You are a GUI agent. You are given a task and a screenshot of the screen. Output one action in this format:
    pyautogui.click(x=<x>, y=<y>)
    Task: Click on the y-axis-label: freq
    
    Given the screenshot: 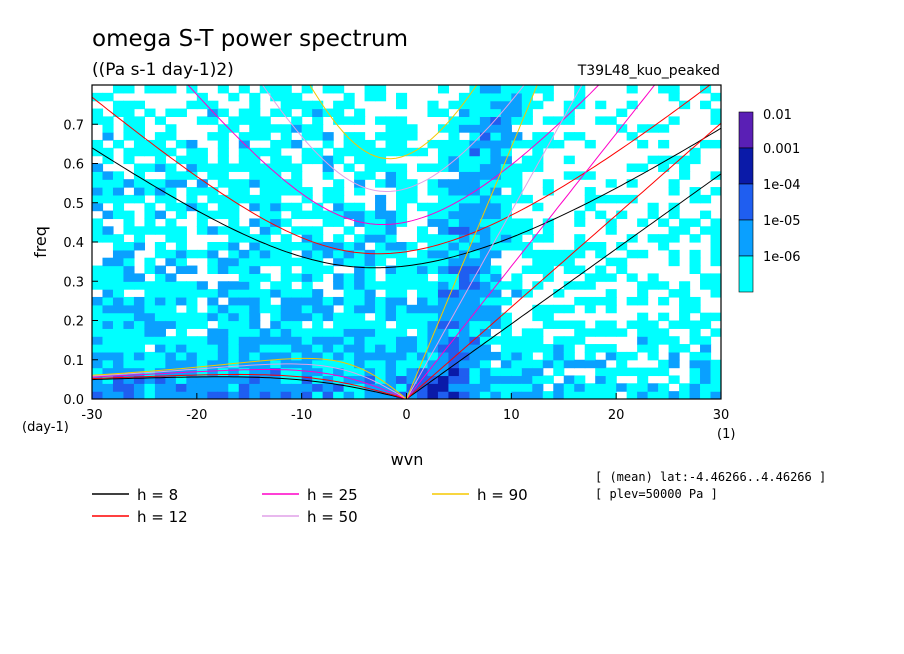 What is the action you would take?
    pyautogui.click(x=40, y=242)
    